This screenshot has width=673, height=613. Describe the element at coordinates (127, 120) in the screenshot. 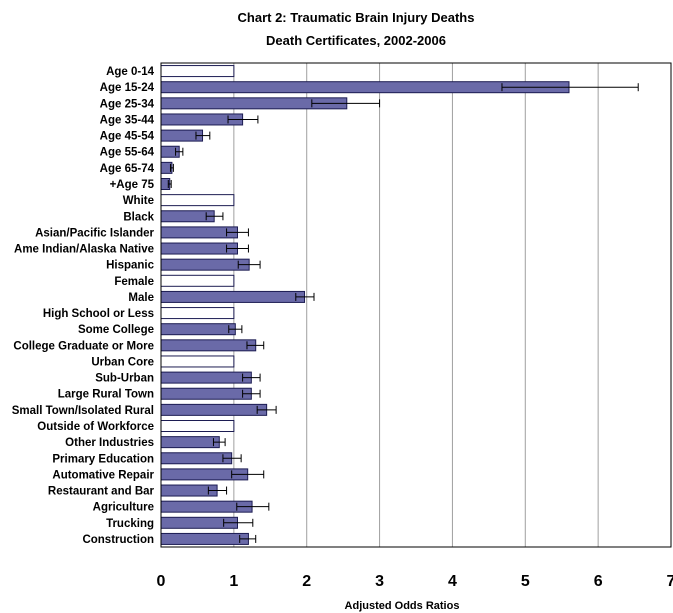

I see `category-label: Age 35-44` at that location.